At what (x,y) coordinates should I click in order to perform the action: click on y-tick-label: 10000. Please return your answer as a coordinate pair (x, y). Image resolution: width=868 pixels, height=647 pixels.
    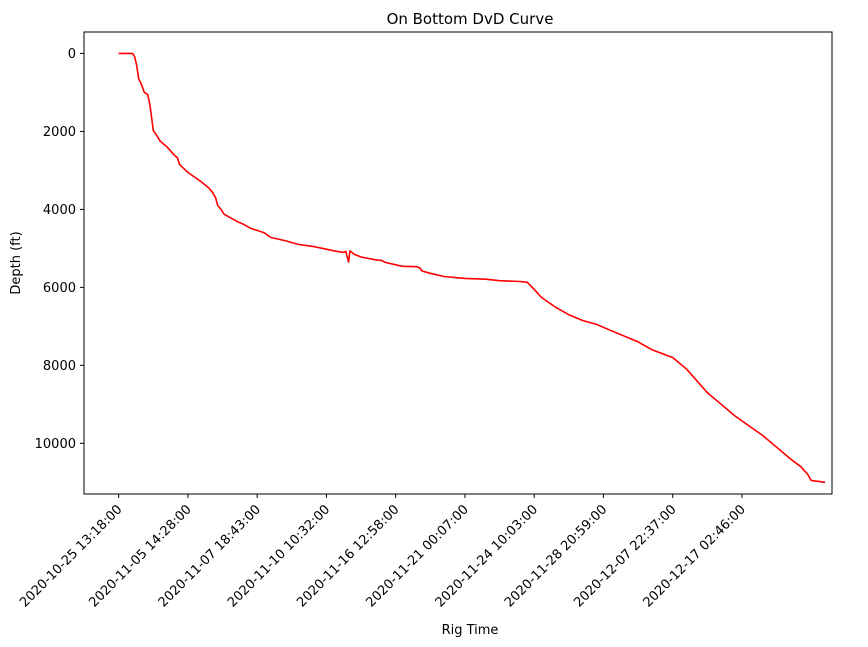
    Looking at the image, I should click on (55, 444).